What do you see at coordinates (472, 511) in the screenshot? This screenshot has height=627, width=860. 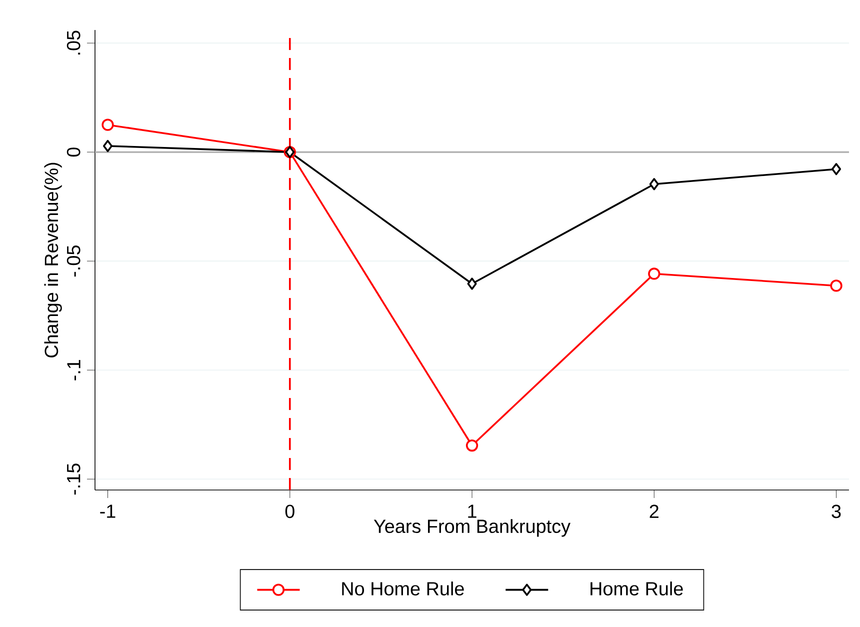 I see `x-tick-label: 1` at bounding box center [472, 511].